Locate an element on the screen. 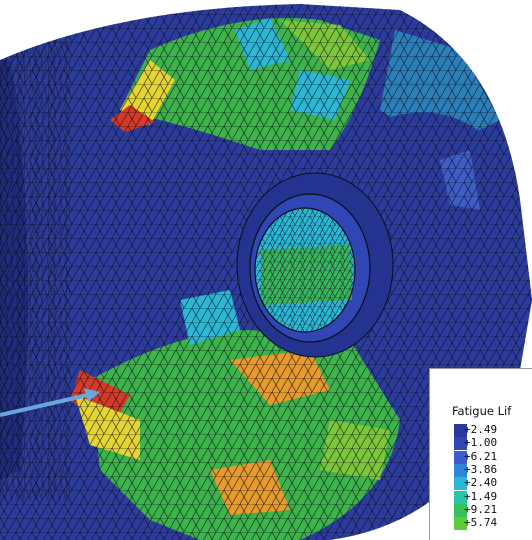 This screenshot has height=540, width=532. legend-value: +2.49 is located at coordinates (481, 429).